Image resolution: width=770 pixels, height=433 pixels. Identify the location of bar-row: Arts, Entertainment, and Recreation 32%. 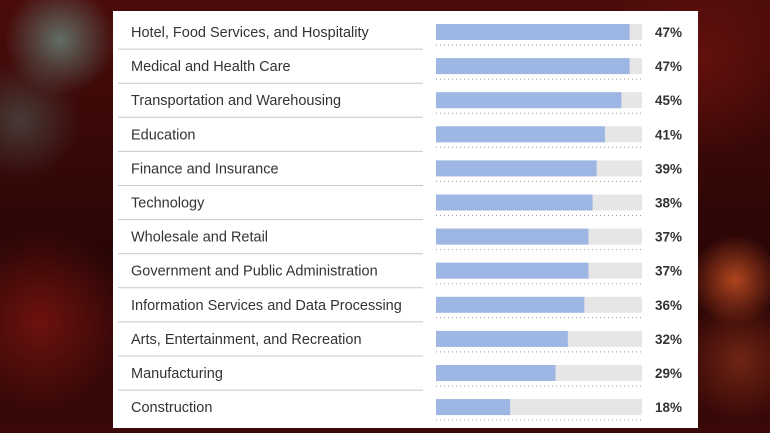
(400, 343).